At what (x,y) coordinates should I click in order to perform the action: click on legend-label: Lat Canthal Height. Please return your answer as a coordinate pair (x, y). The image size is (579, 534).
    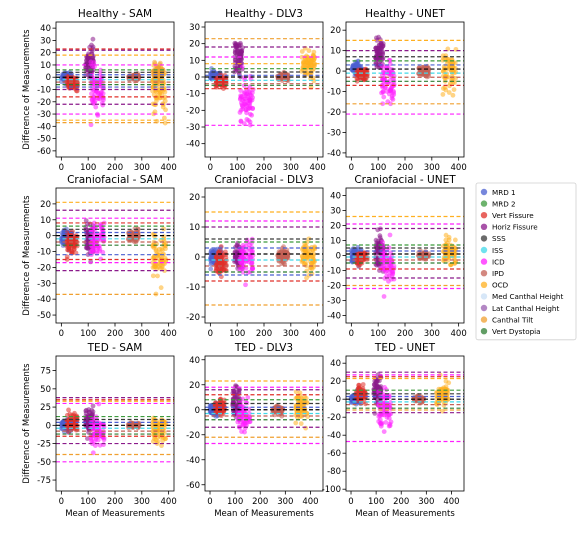
    Looking at the image, I should click on (525, 308).